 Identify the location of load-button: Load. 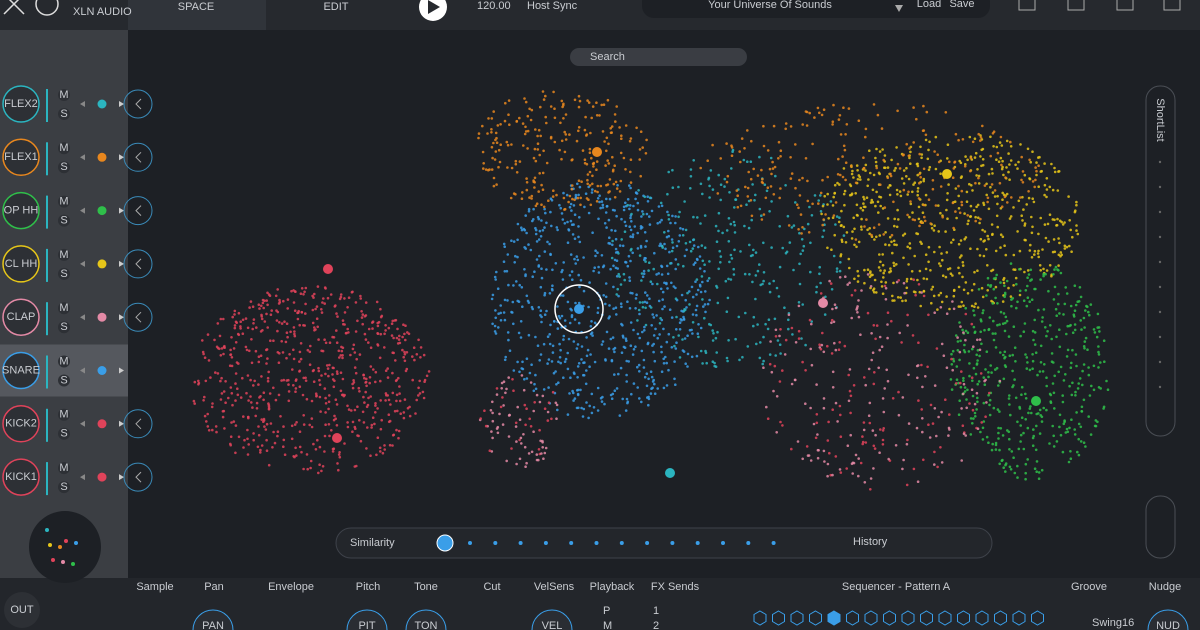
(929, 5).